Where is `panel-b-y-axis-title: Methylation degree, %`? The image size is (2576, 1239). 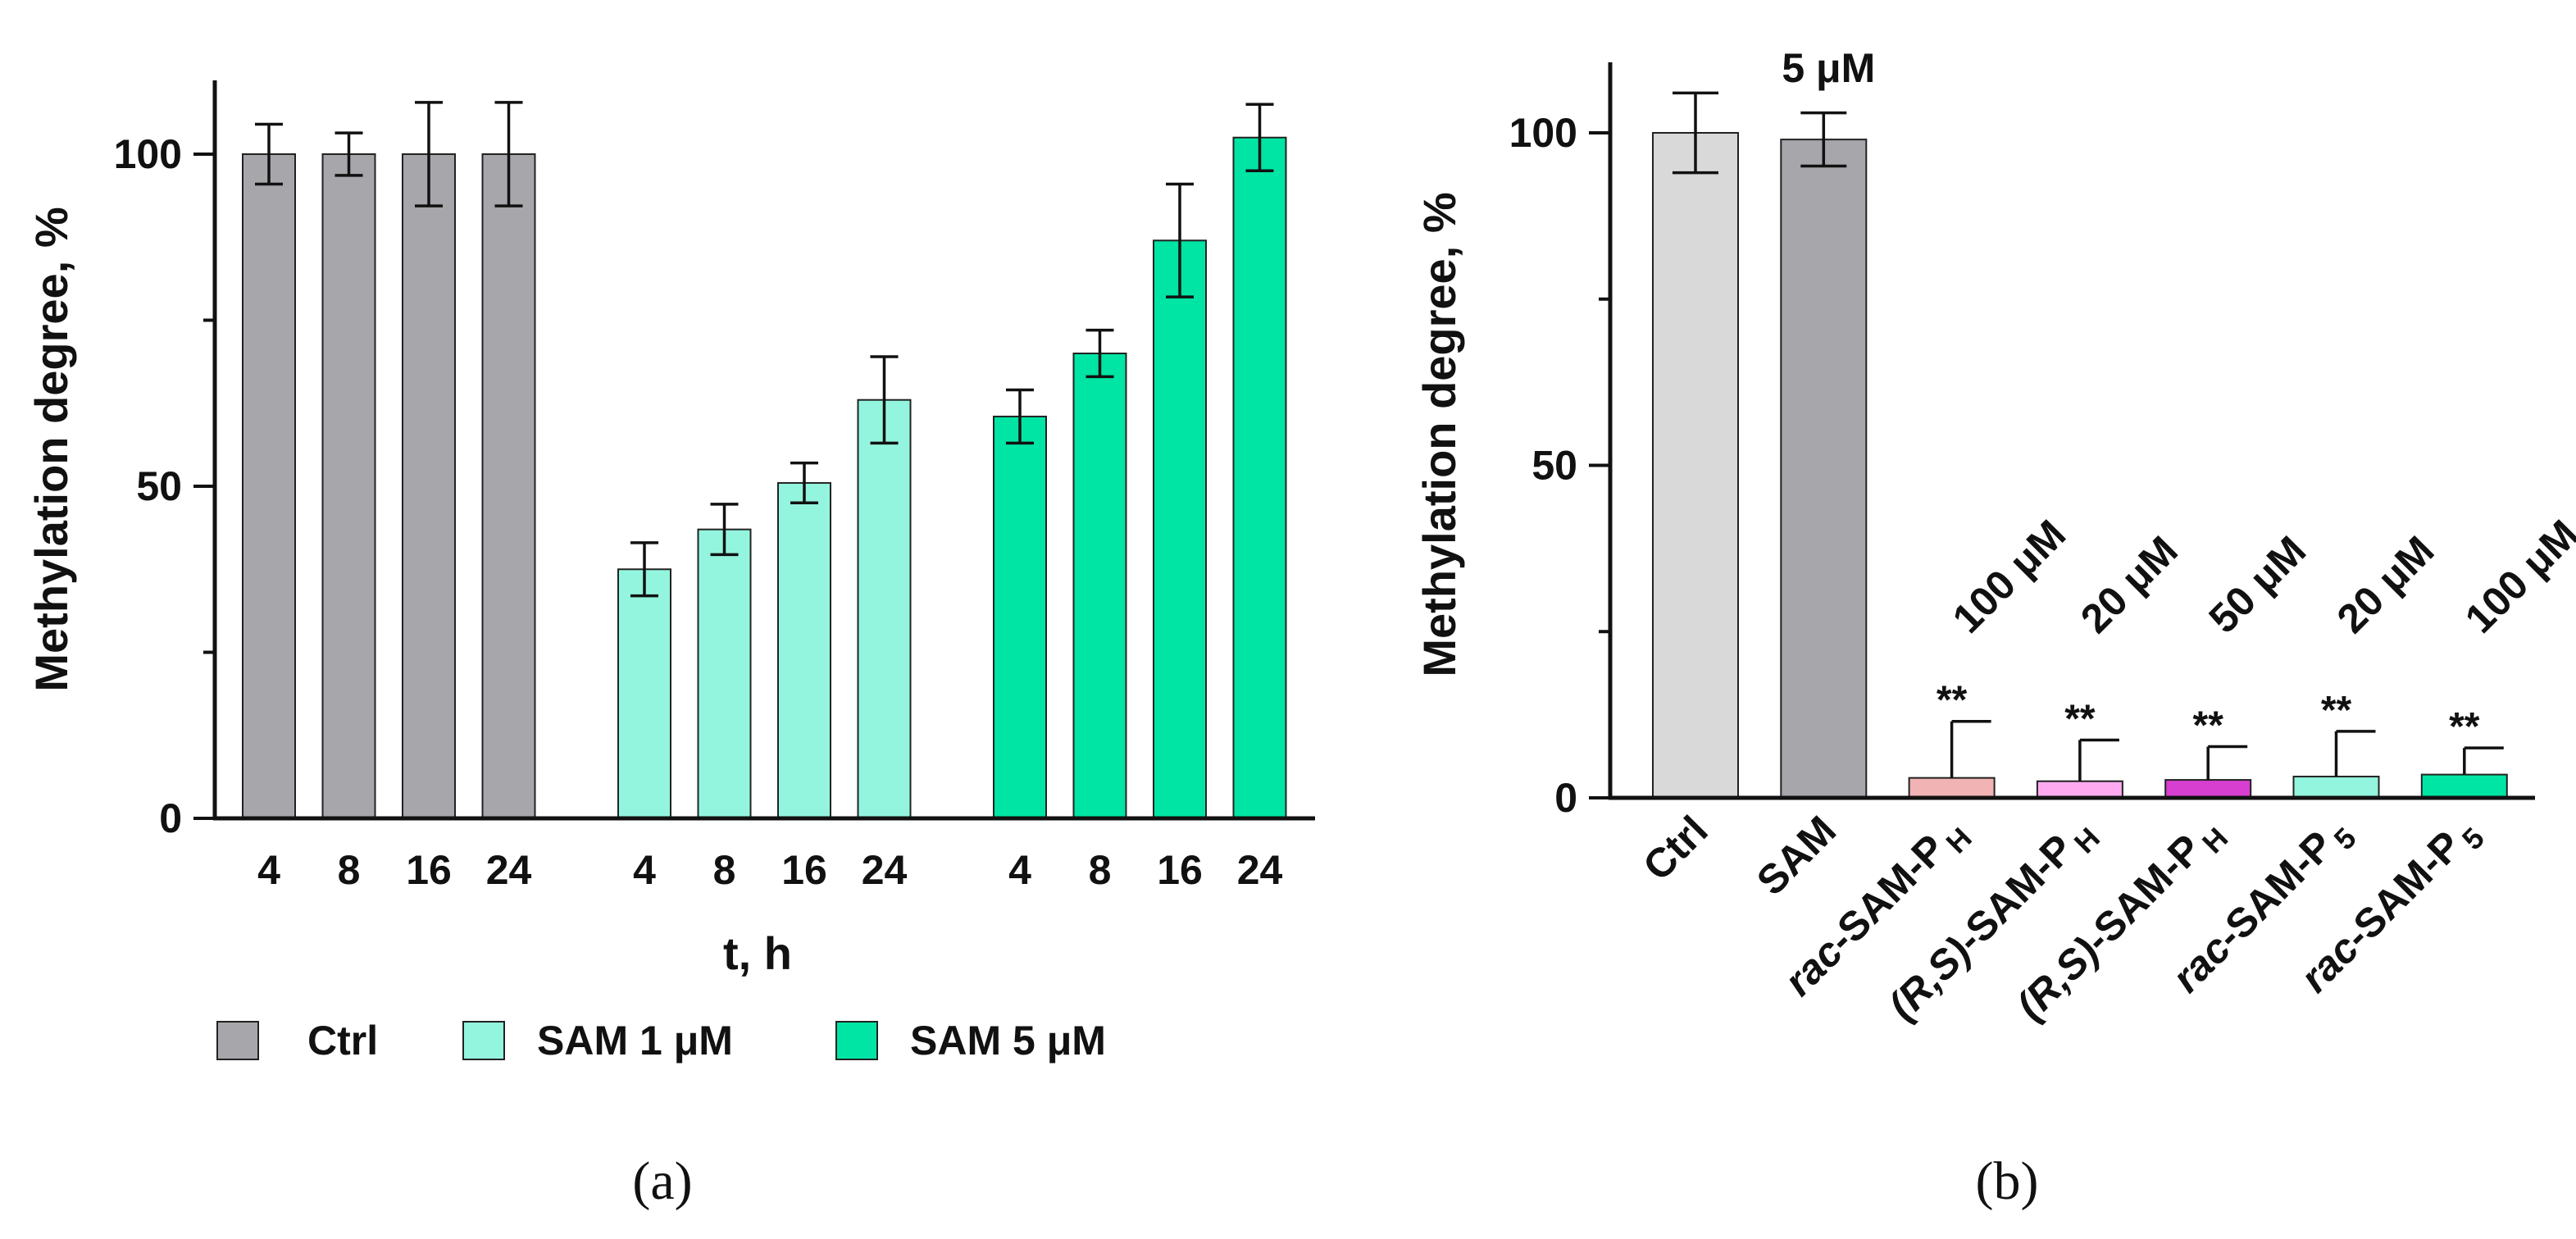 panel-b-y-axis-title: Methylation degree, % is located at coordinates (1439, 434).